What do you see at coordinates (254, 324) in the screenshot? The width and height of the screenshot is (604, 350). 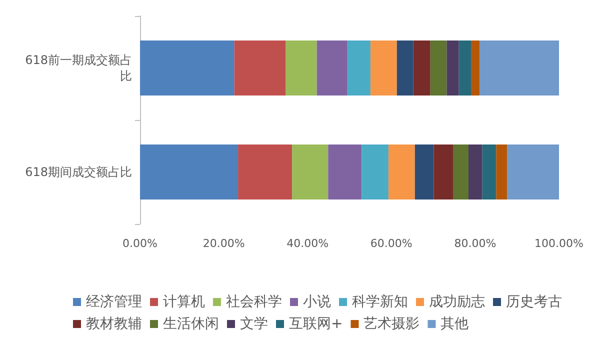 I see `legend-label: 文学` at bounding box center [254, 324].